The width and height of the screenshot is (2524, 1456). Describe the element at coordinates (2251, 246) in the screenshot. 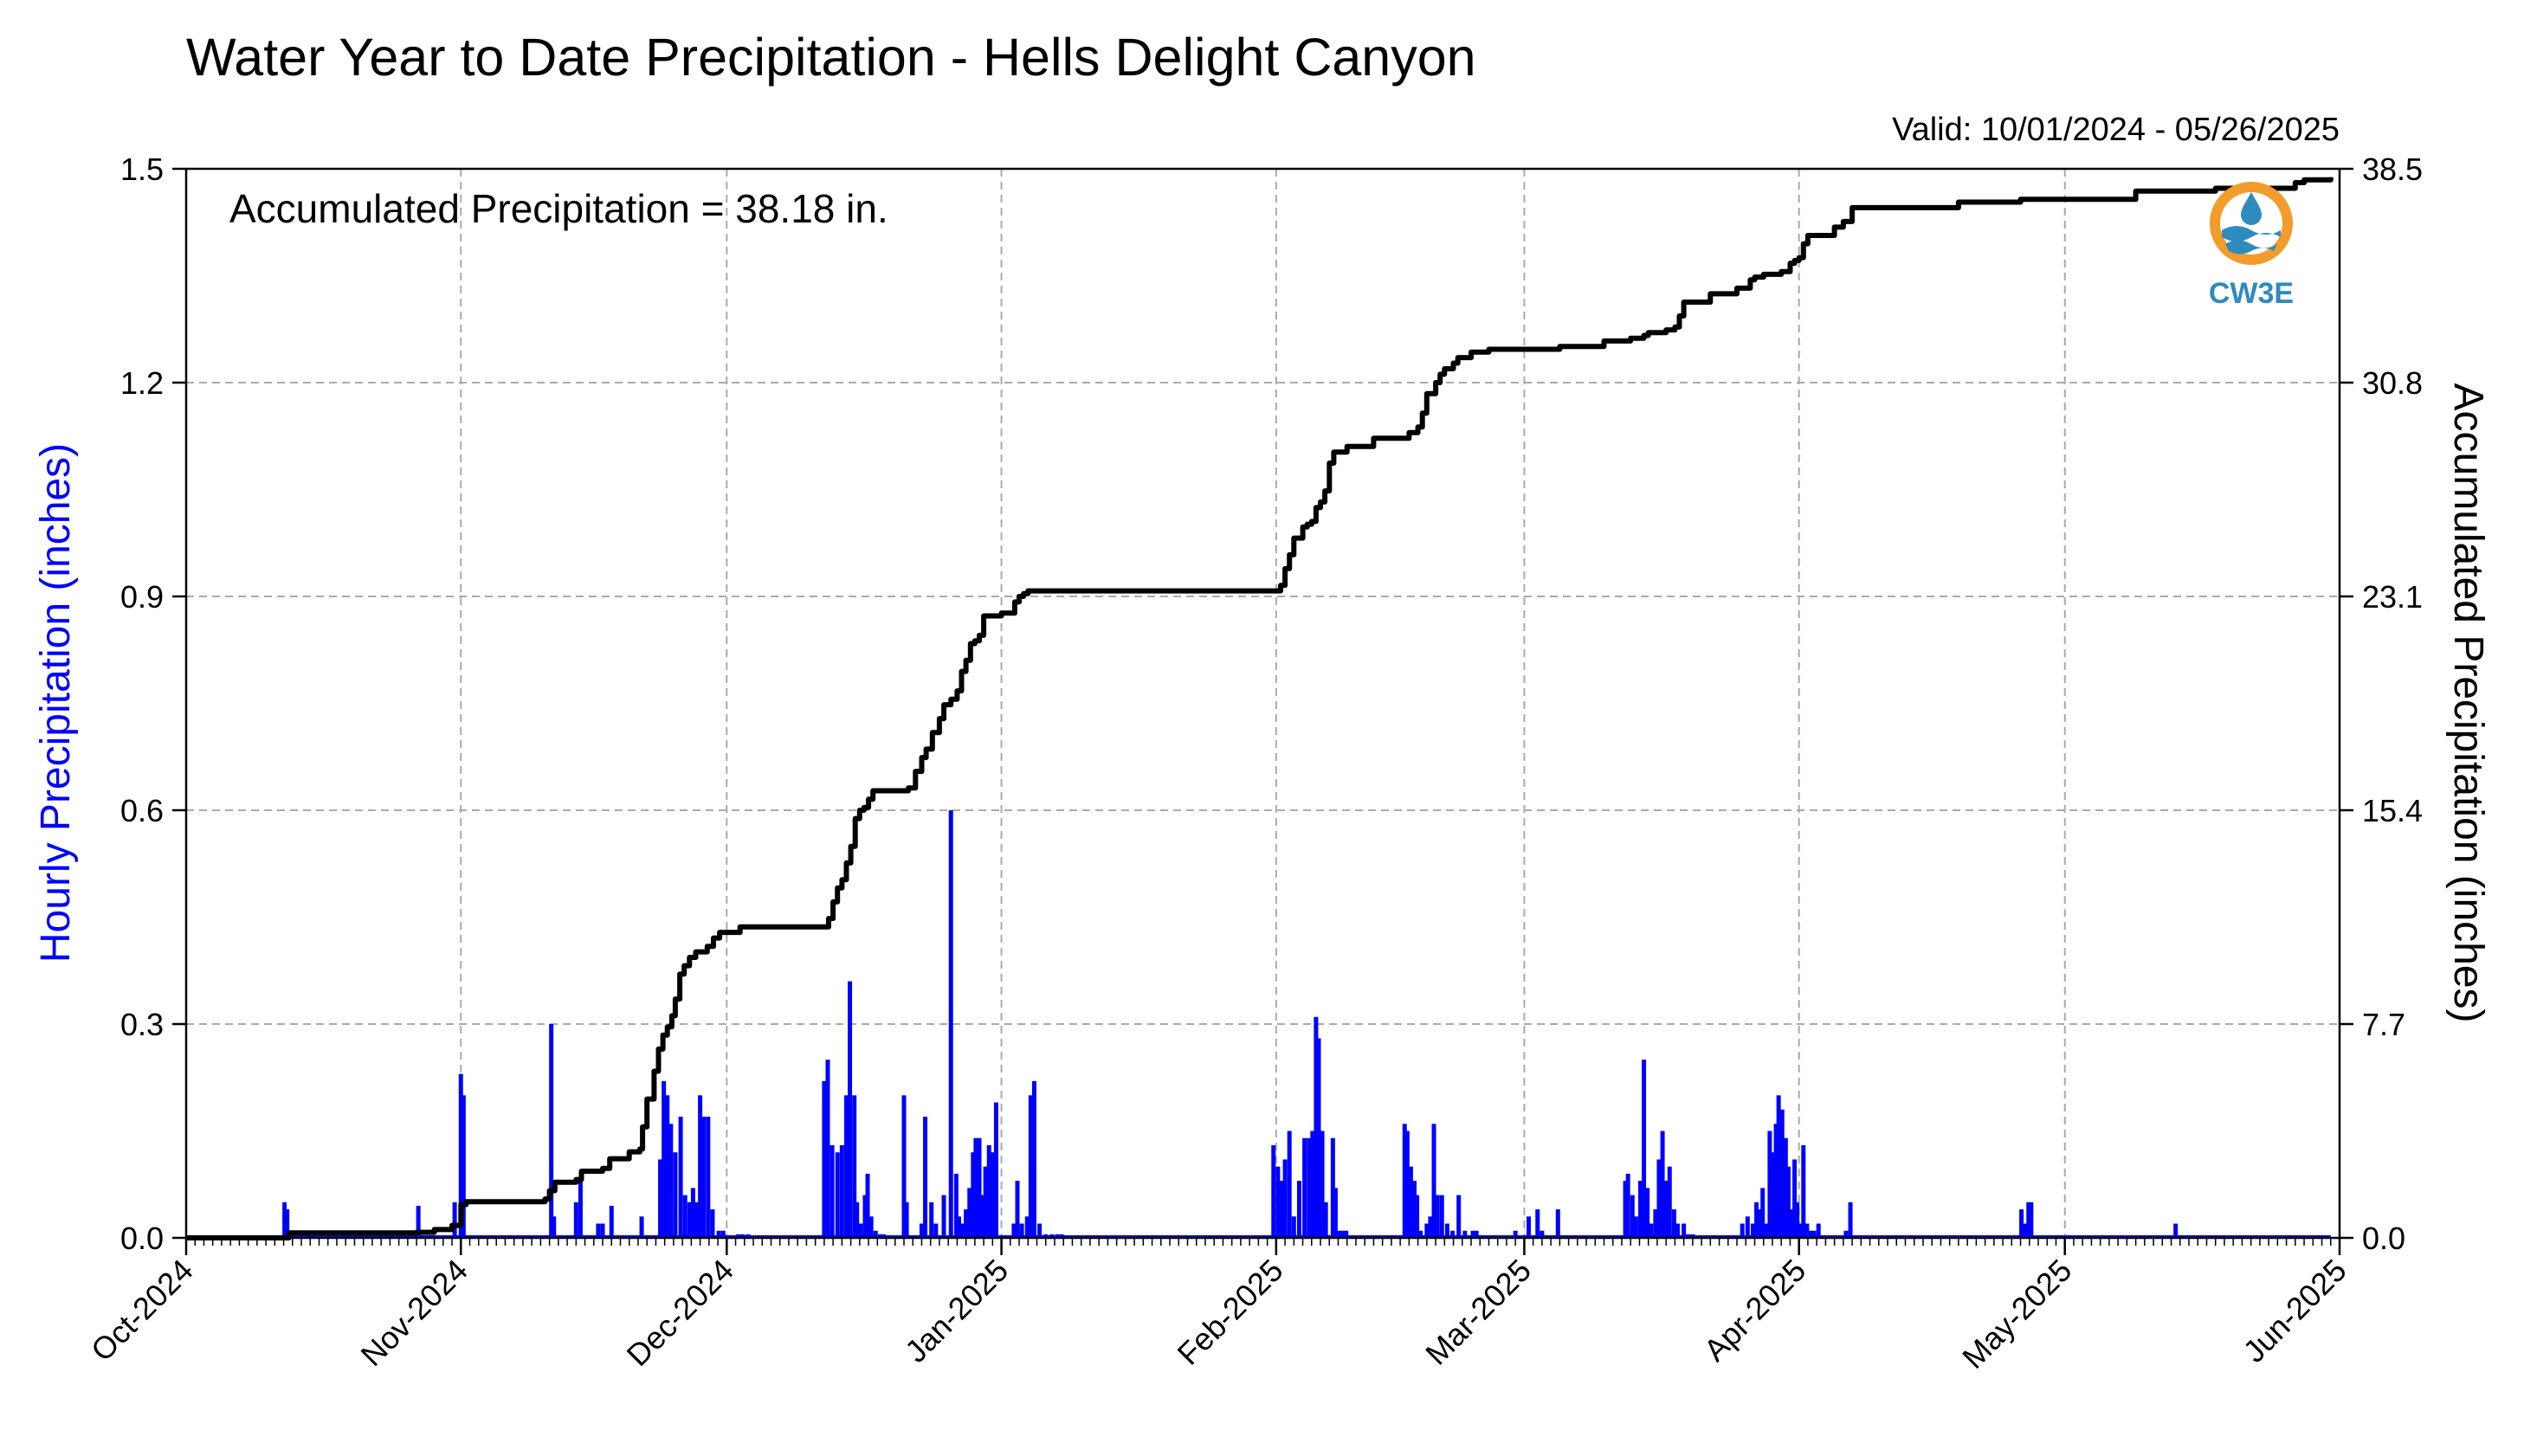

I see `cw3e-logo: CW3E` at that location.